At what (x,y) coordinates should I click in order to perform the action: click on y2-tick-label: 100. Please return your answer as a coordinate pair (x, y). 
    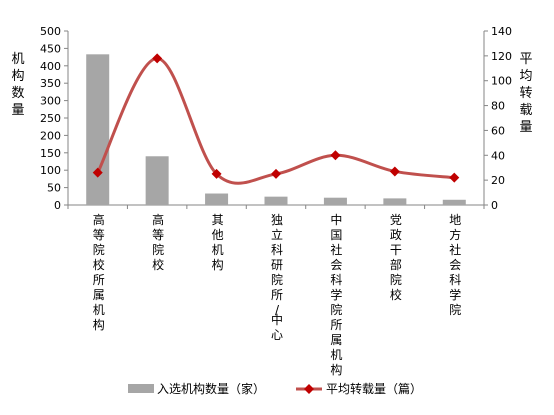
    Looking at the image, I should click on (501, 81).